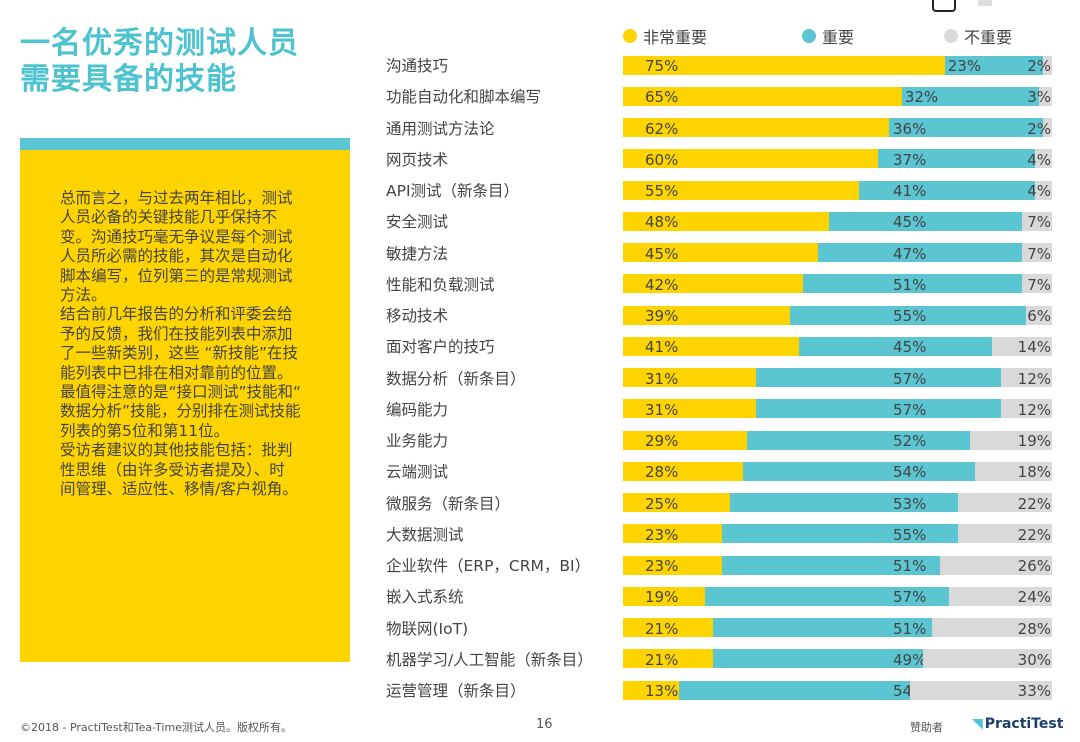 This screenshot has height=742, width=1080. I want to click on logo-text: PractiTest, so click(1024, 724).